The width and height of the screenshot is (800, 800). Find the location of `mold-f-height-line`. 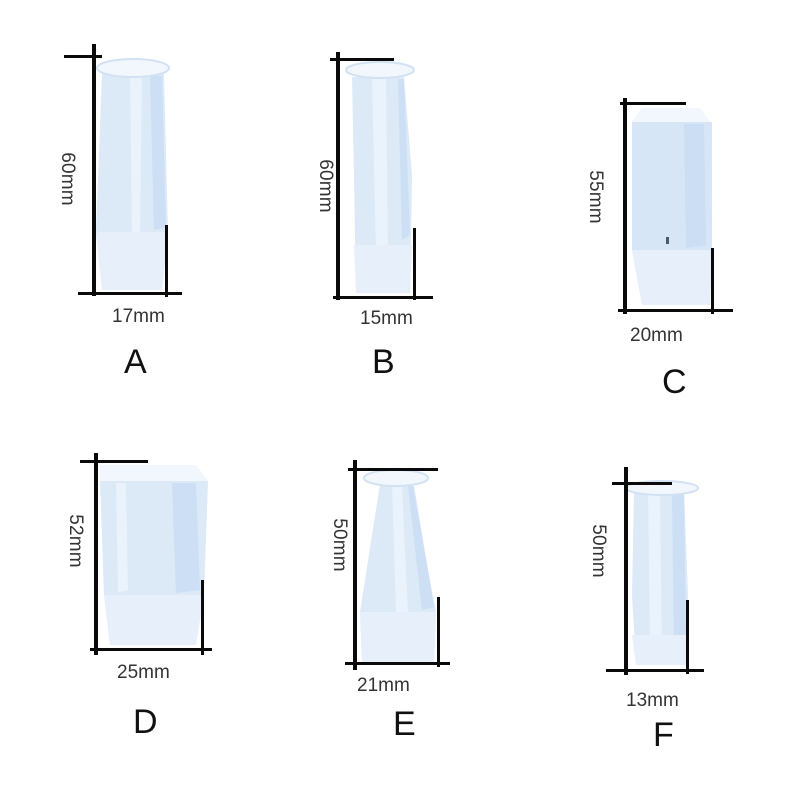

mold-f-height-line is located at coordinates (626, 571).